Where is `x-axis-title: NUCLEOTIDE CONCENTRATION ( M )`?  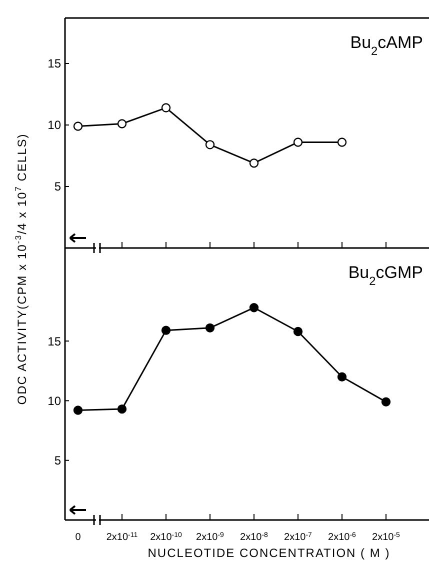 x-axis-title: NUCLEOTIDE CONCENTRATION ( M ) is located at coordinates (269, 553).